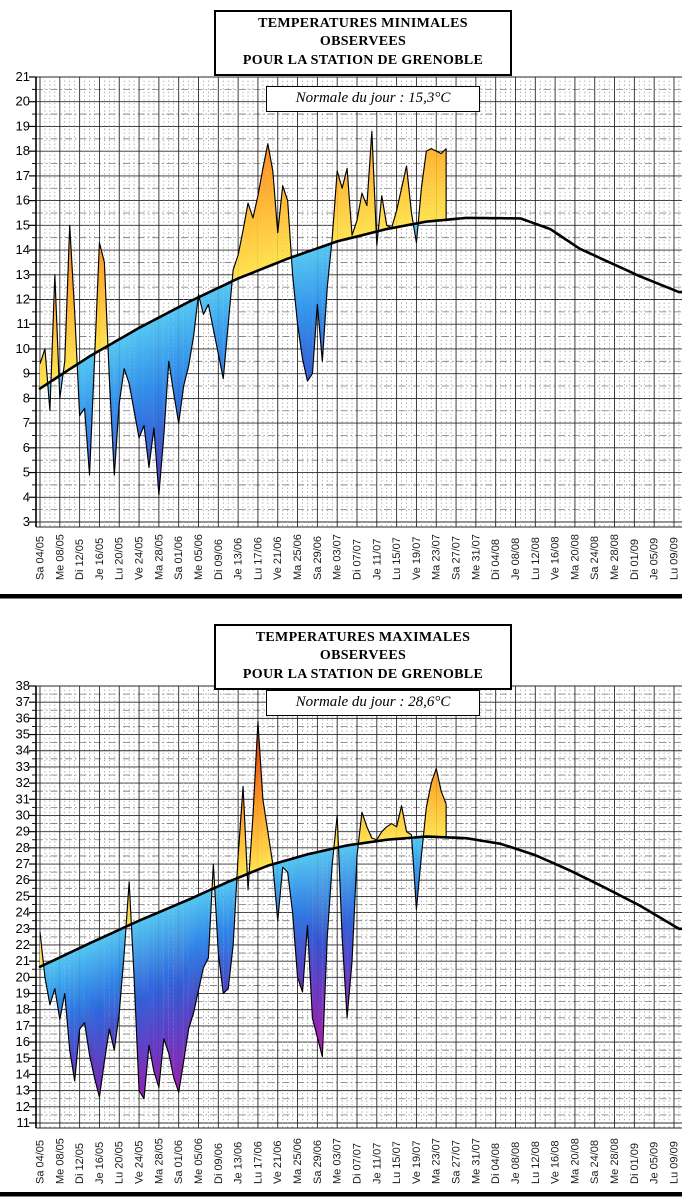 The width and height of the screenshot is (682, 1200). What do you see at coordinates (26, 373) in the screenshot?
I see `y-tick-label: 9` at bounding box center [26, 373].